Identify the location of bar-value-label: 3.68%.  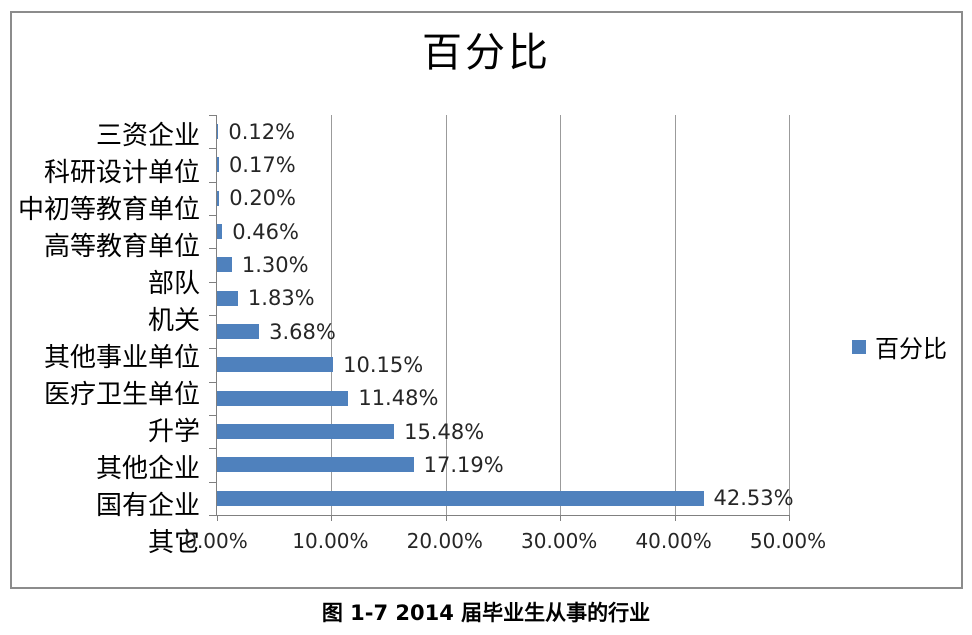
(302, 331).